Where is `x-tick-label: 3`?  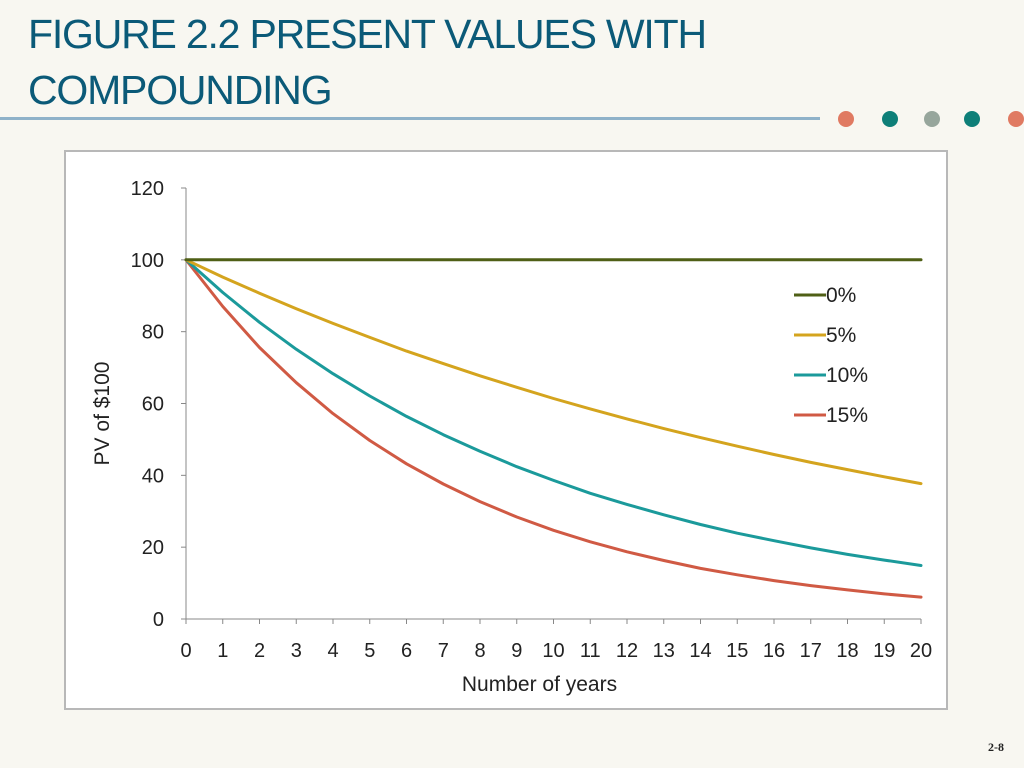 x-tick-label: 3 is located at coordinates (296, 651).